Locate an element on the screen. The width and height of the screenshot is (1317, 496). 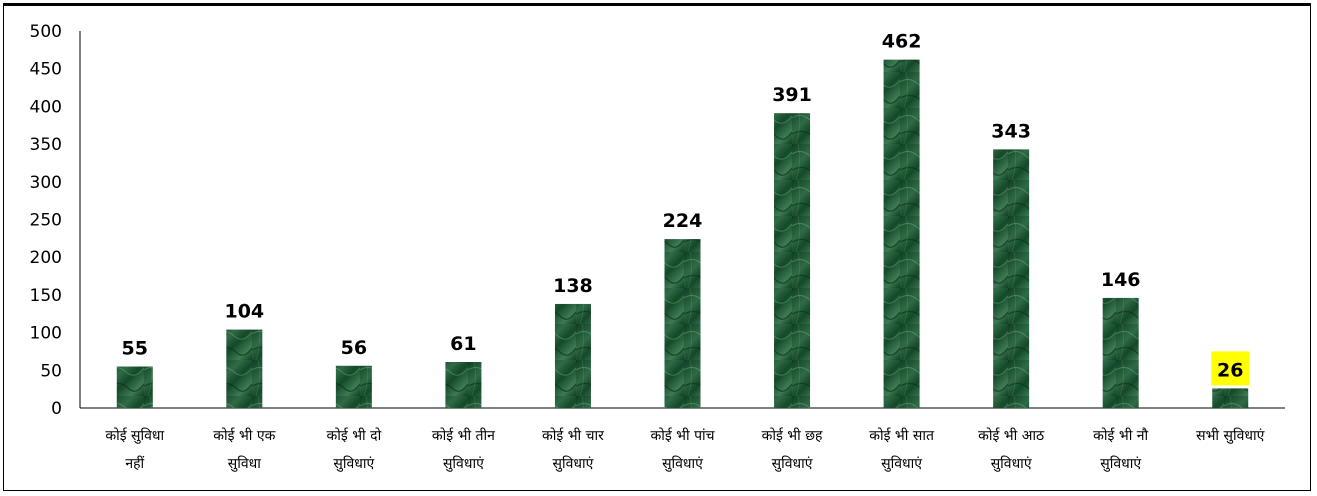
data-label: 26 is located at coordinates (1230, 370).